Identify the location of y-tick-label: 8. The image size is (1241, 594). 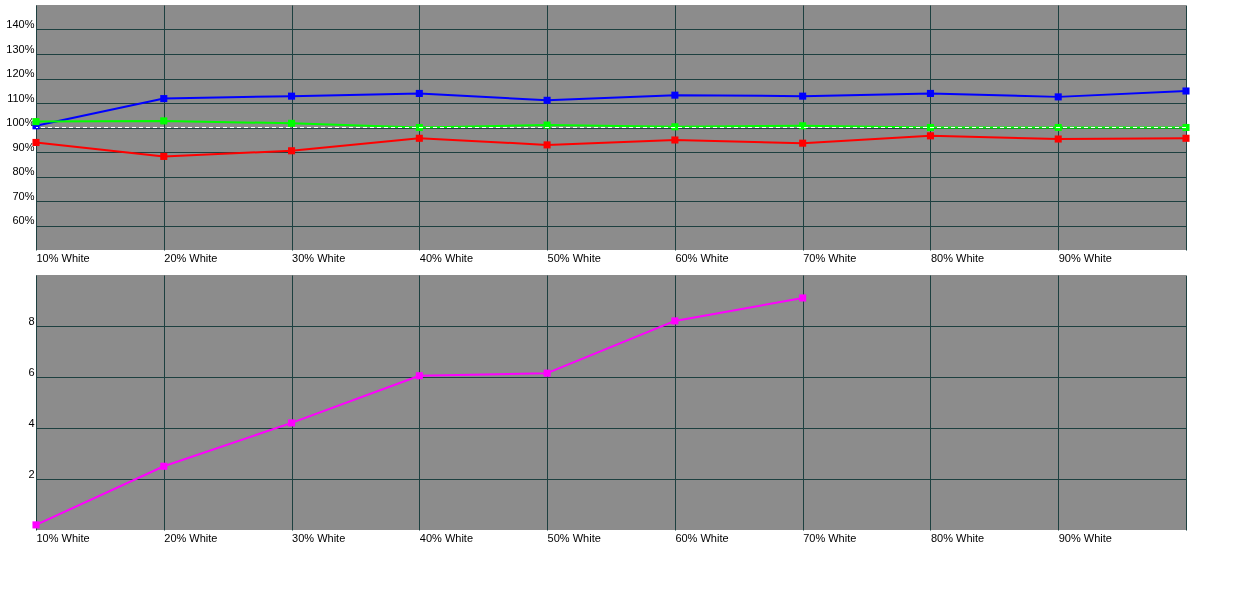
(31, 320).